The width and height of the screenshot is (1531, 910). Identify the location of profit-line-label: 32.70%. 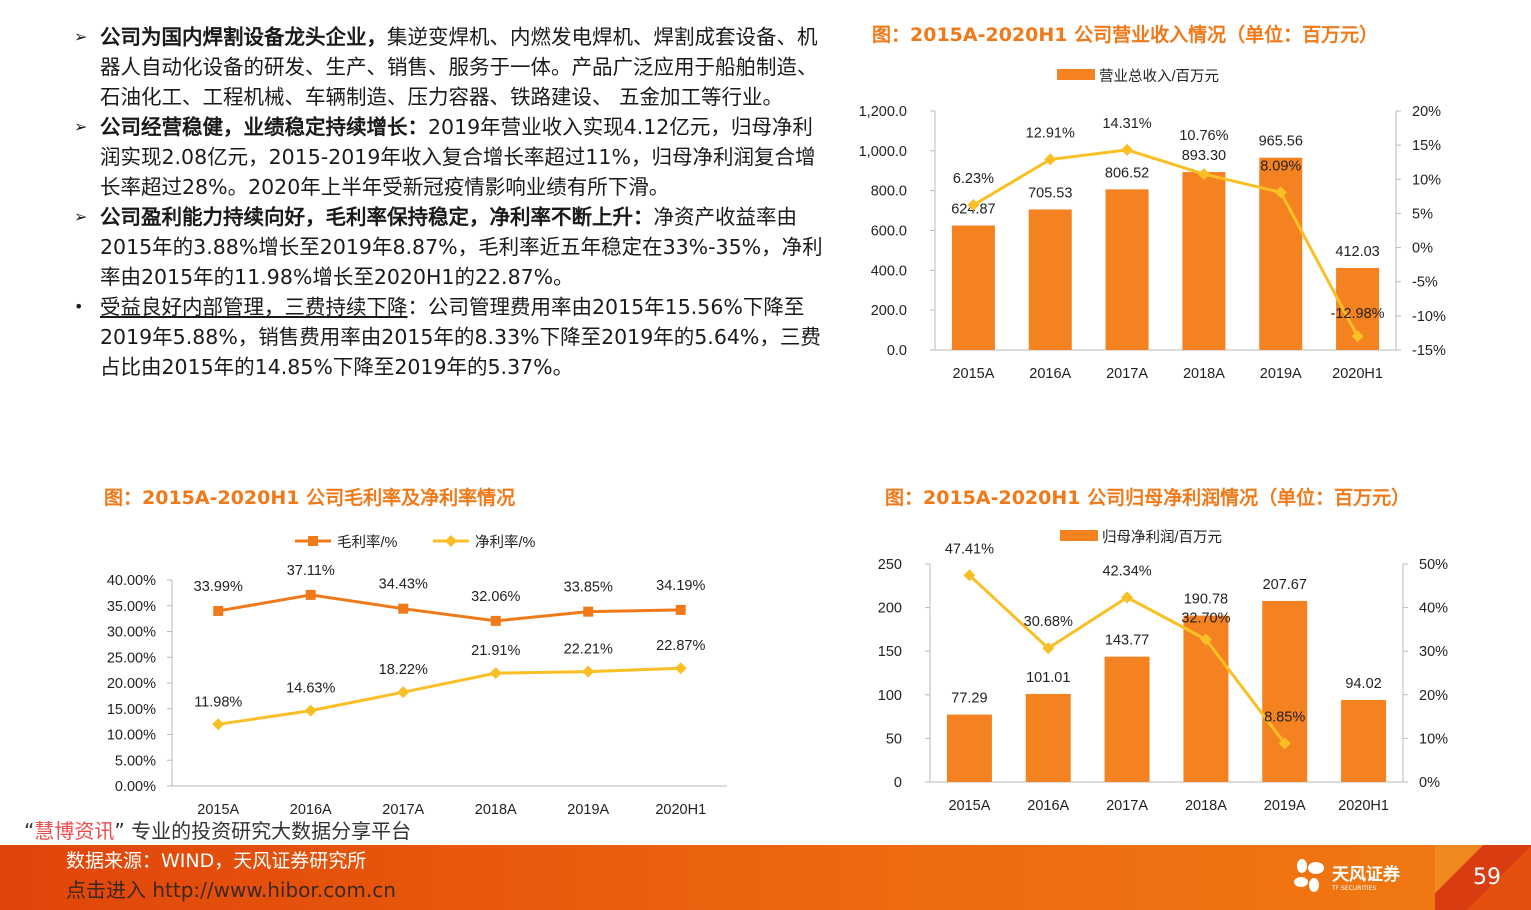
(1205, 619).